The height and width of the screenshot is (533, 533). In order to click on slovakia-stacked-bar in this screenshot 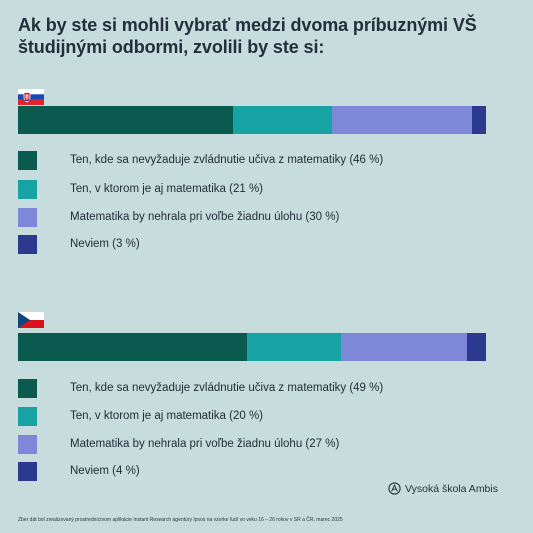, I will do `click(252, 120)`.